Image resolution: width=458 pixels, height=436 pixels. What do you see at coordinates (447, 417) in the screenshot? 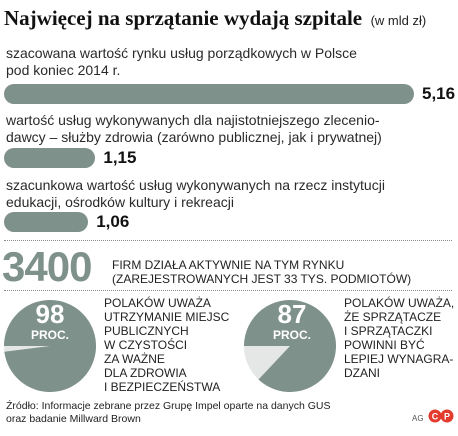
I see `svg-text: P` at bounding box center [447, 417].